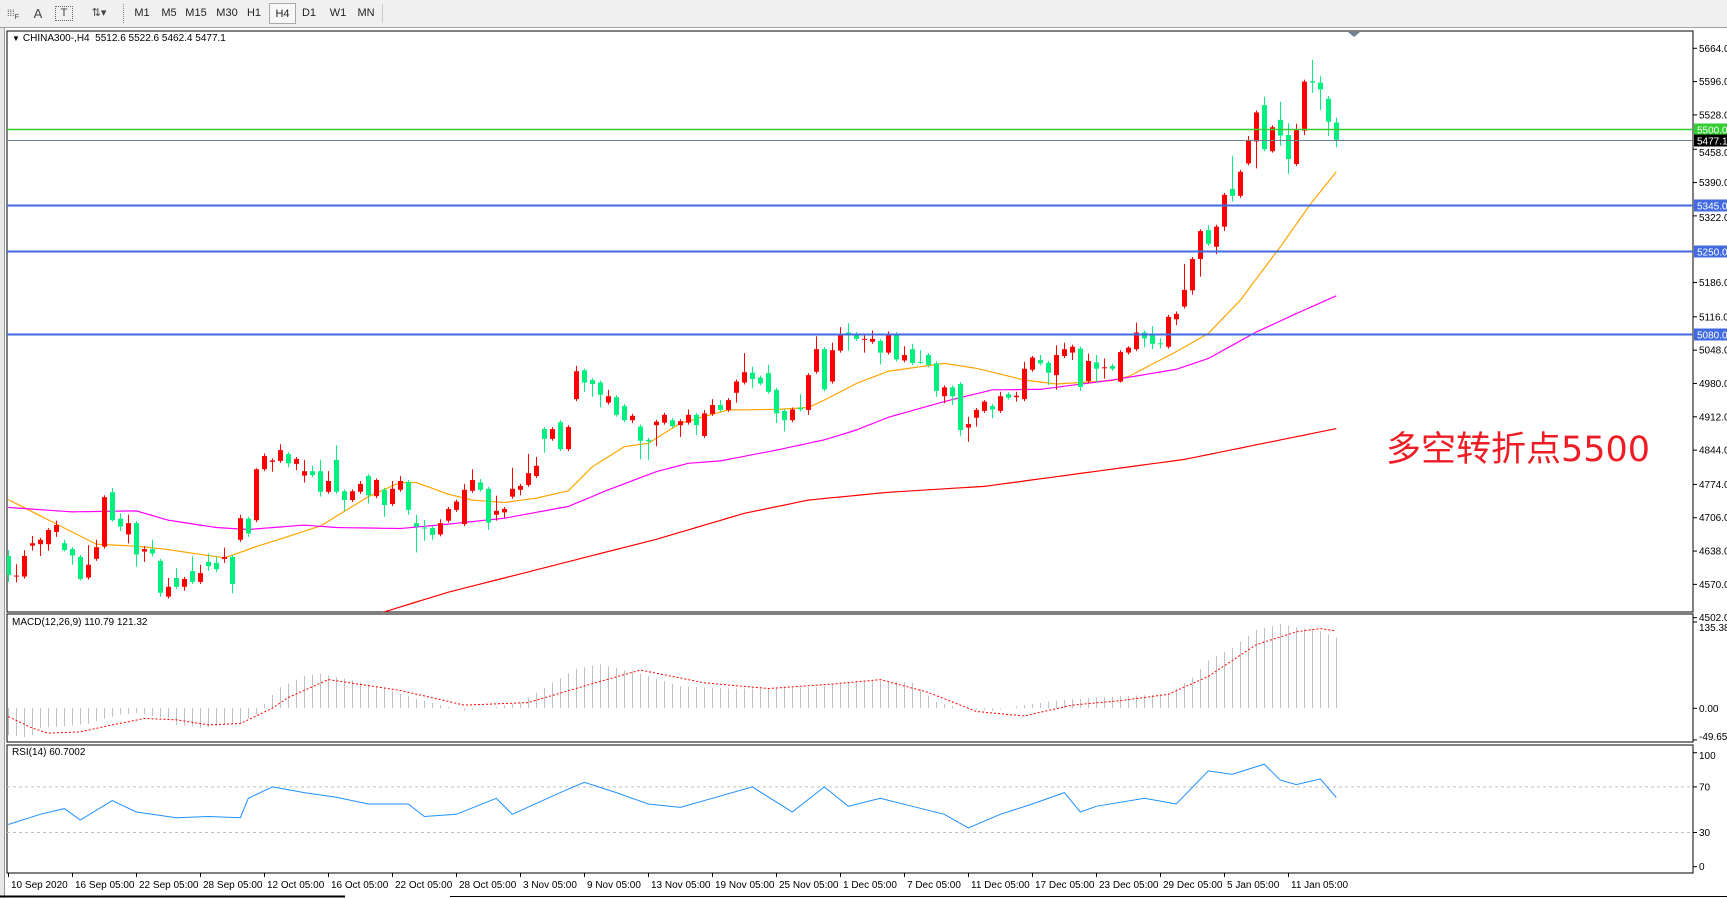 This screenshot has width=1727, height=898. Describe the element at coordinates (1253, 885) in the screenshot. I see `time-tick-label: 5 Jan 05:00` at that location.